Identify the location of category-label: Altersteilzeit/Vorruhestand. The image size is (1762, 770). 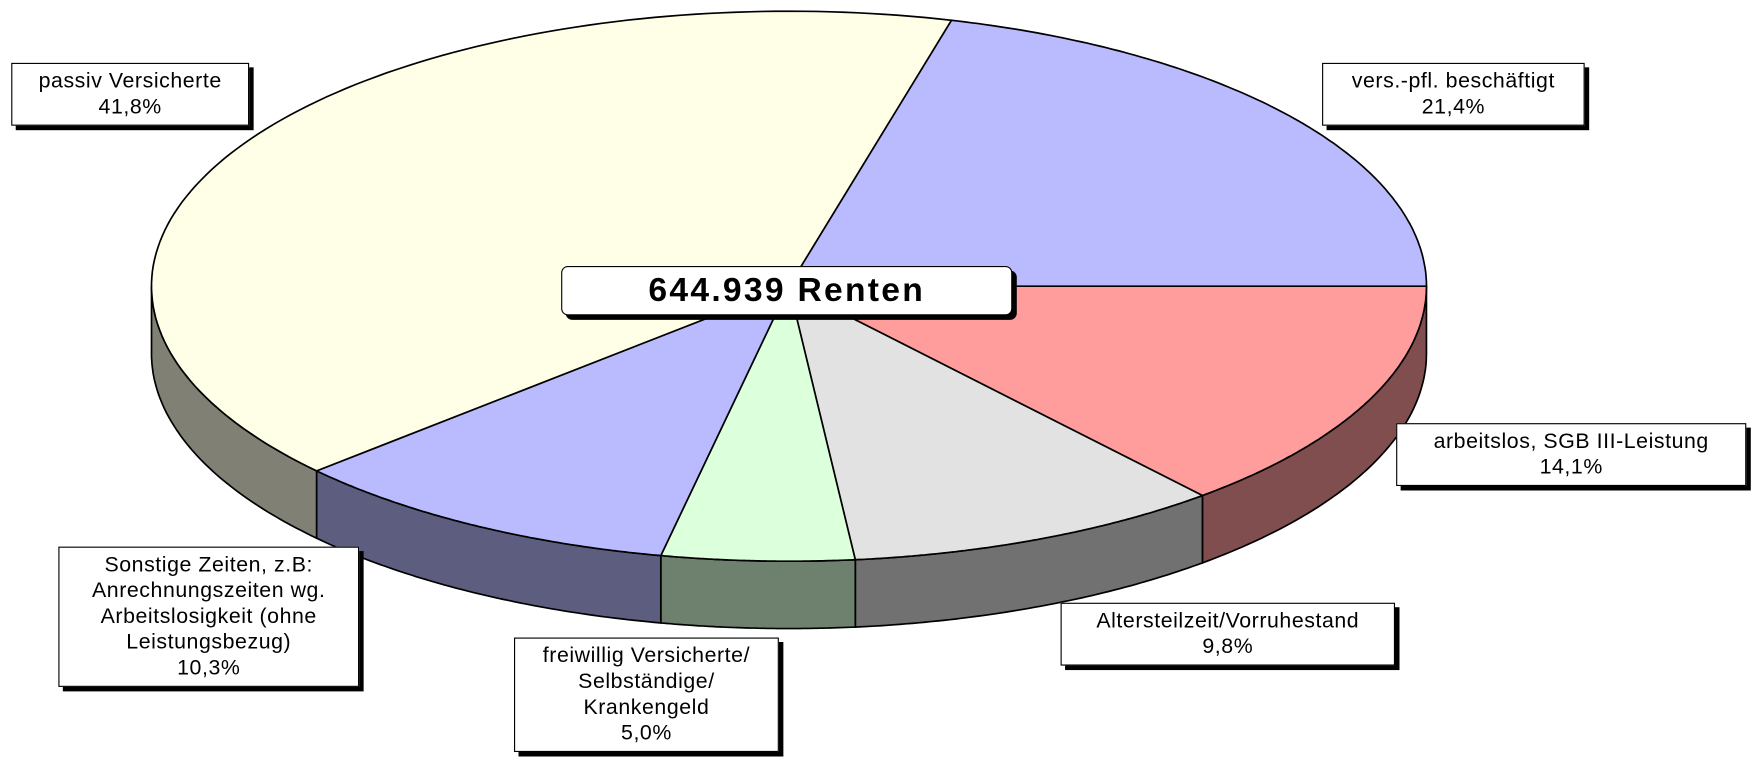
(1228, 621).